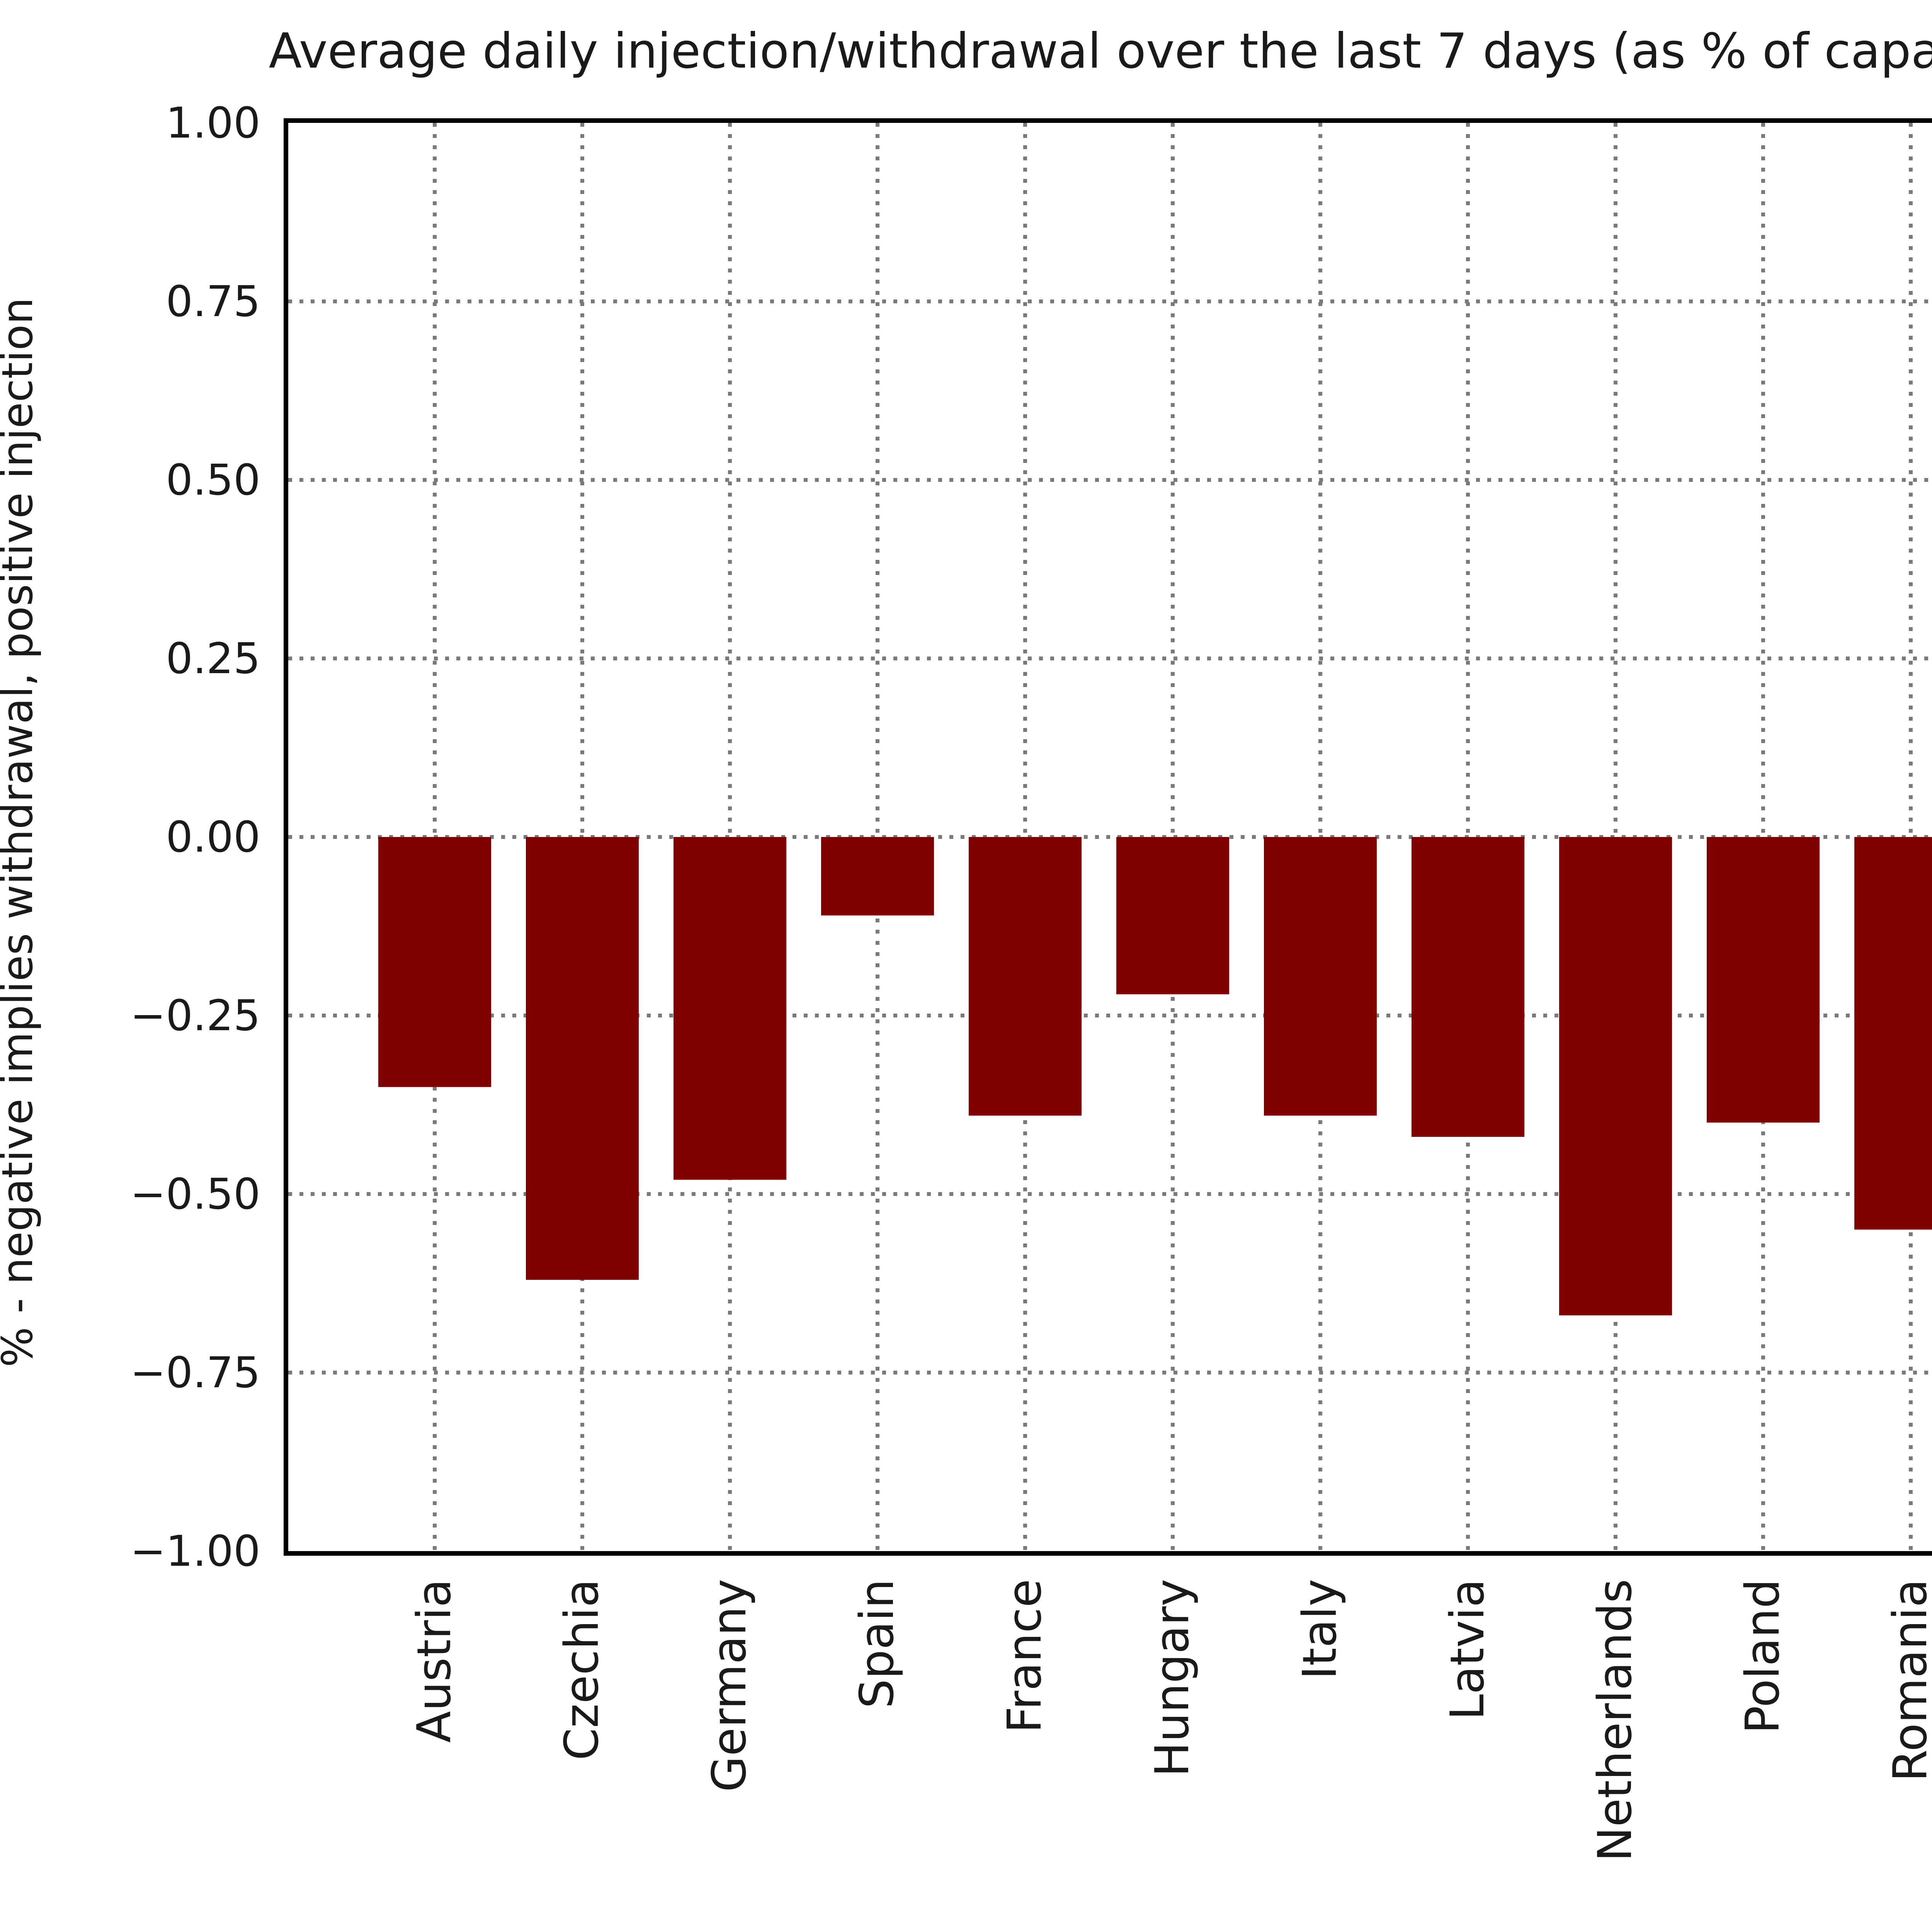 The height and width of the screenshot is (1912, 1932). Describe the element at coordinates (195, 1015) in the screenshot. I see `y-tick-label: −0.25` at that location.